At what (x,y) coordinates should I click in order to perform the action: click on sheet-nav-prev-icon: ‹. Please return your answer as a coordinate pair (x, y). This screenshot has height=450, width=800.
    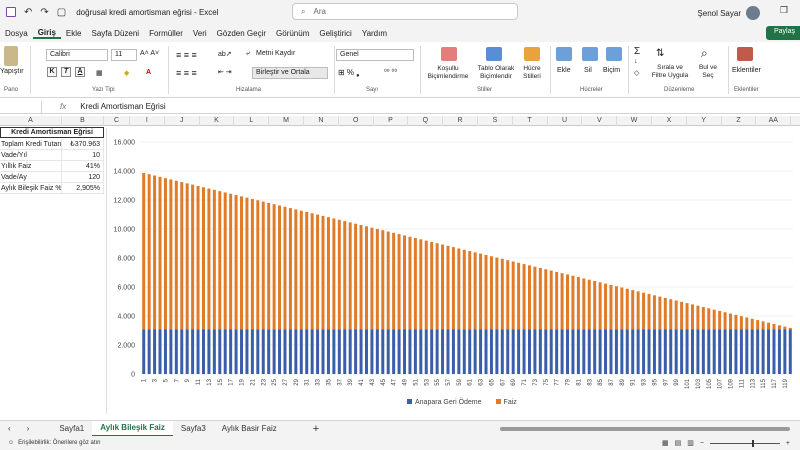
    Looking at the image, I should click on (9, 428).